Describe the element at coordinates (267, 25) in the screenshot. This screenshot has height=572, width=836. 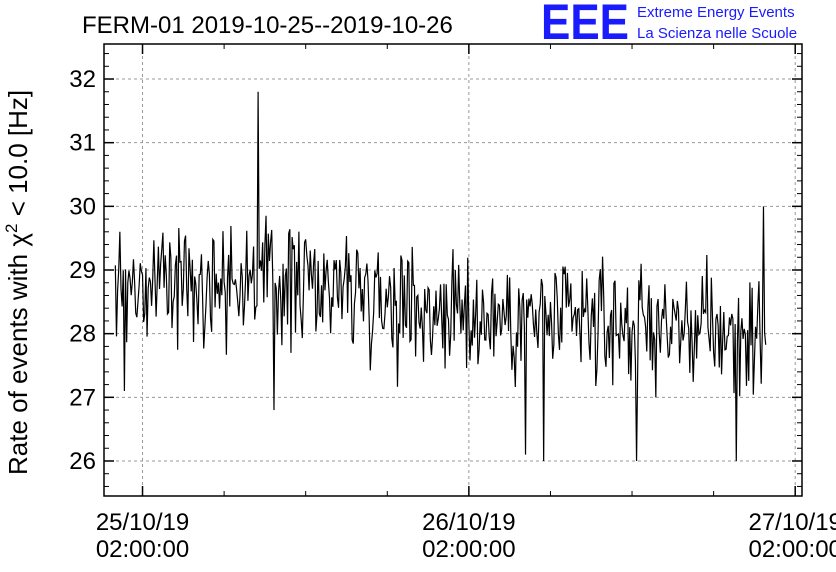
I see `chart-title: FERM-01 2019-10-25--2019-10-26` at that location.